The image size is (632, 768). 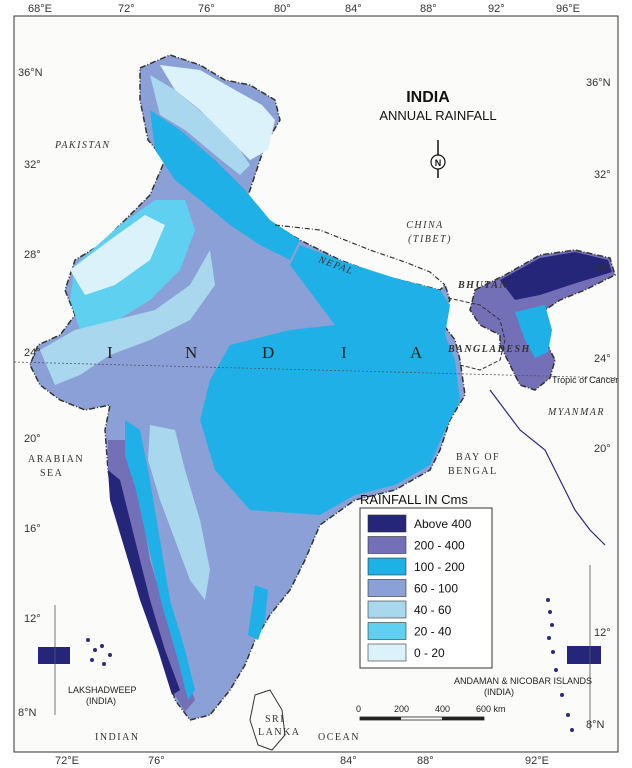 I want to click on map-subtitle: ANNUAL RAINFALL, so click(x=437, y=115).